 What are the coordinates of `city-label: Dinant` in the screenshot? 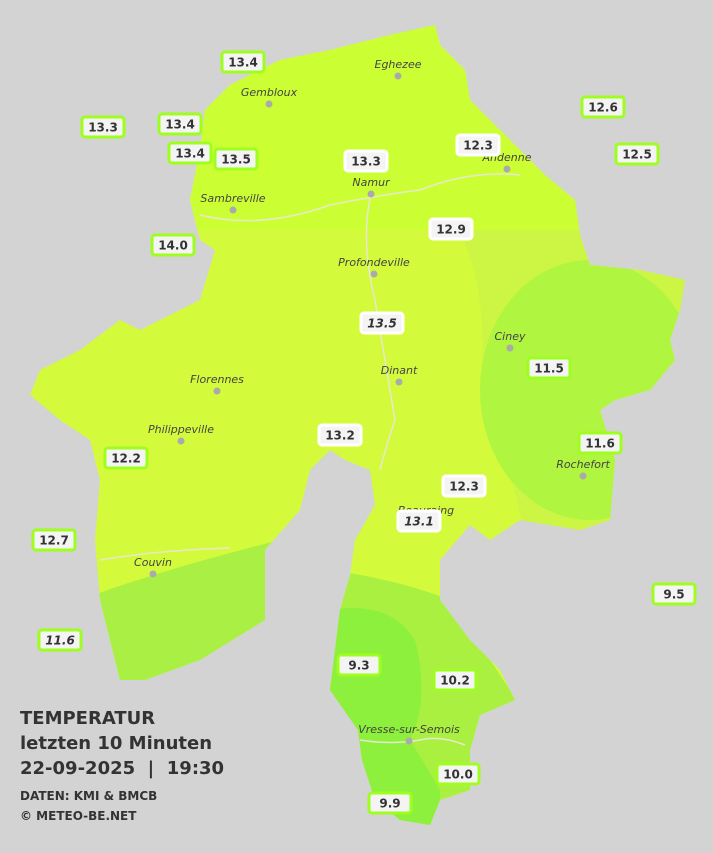 It's located at (399, 370).